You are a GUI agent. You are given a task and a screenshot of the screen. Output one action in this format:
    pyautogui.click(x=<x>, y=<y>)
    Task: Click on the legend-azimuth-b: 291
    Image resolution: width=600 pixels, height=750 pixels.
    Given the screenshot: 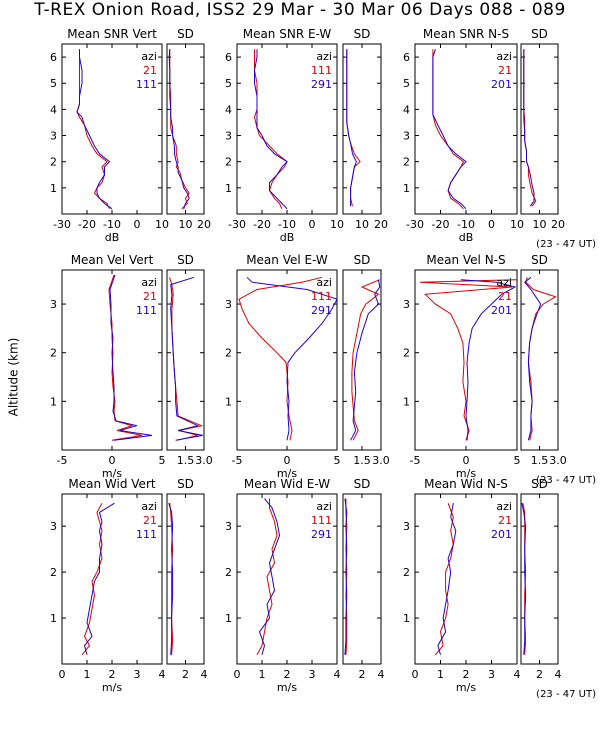 What is the action you would take?
    pyautogui.click(x=321, y=84)
    